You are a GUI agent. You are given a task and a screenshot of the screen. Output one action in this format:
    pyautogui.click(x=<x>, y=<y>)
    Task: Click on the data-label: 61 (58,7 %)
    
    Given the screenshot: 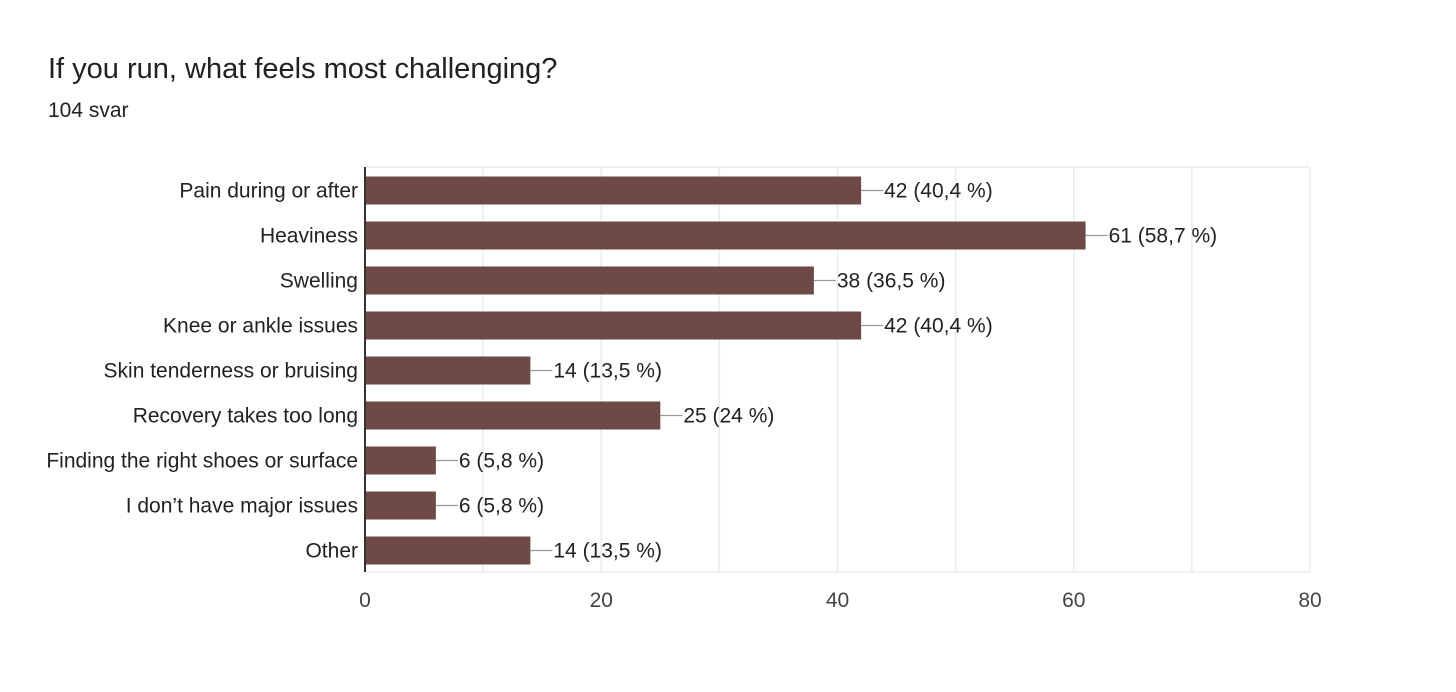 What is the action you would take?
    pyautogui.click(x=1163, y=236)
    